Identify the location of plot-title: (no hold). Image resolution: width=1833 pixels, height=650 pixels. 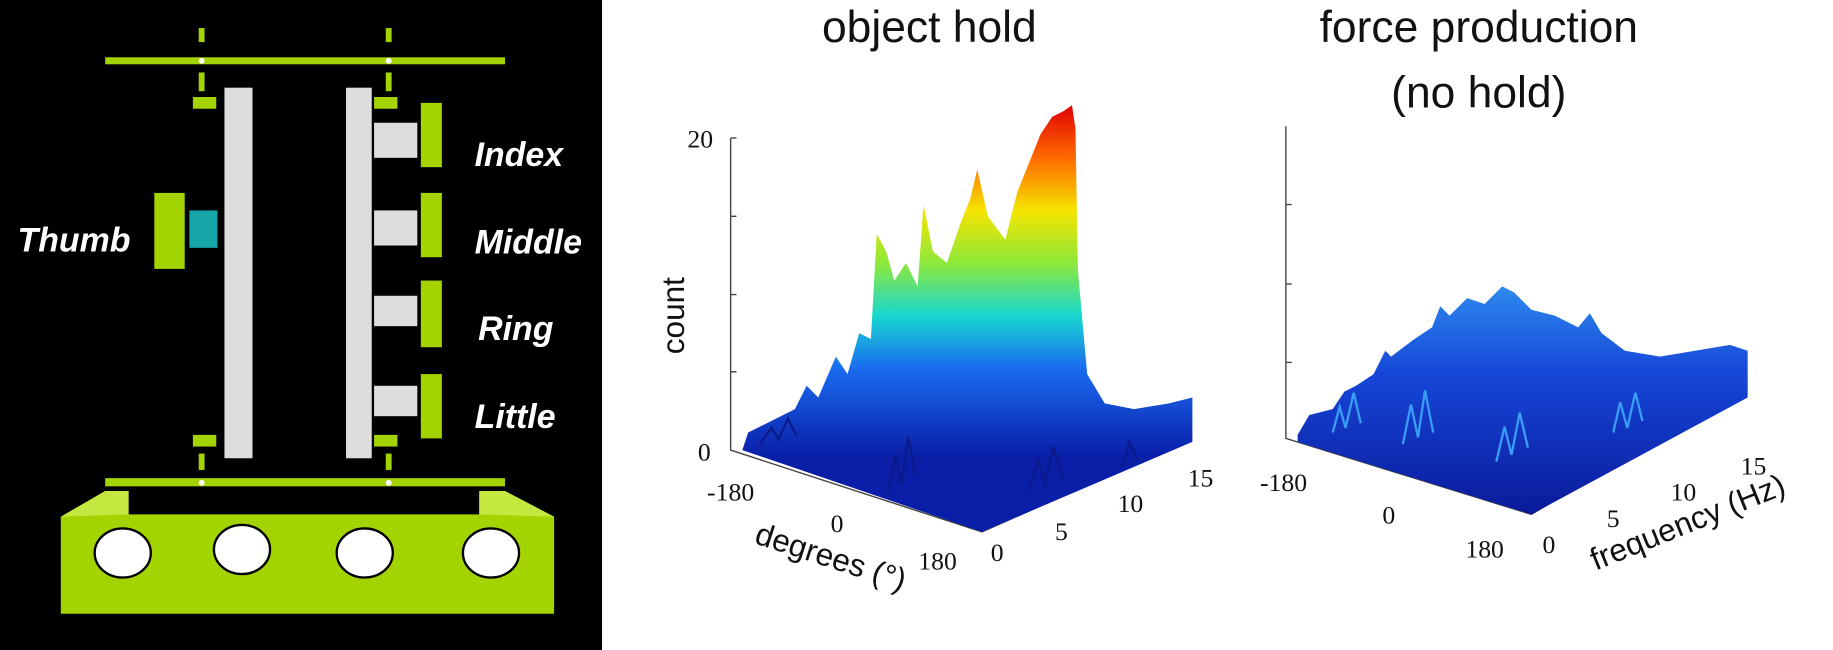
(1478, 93).